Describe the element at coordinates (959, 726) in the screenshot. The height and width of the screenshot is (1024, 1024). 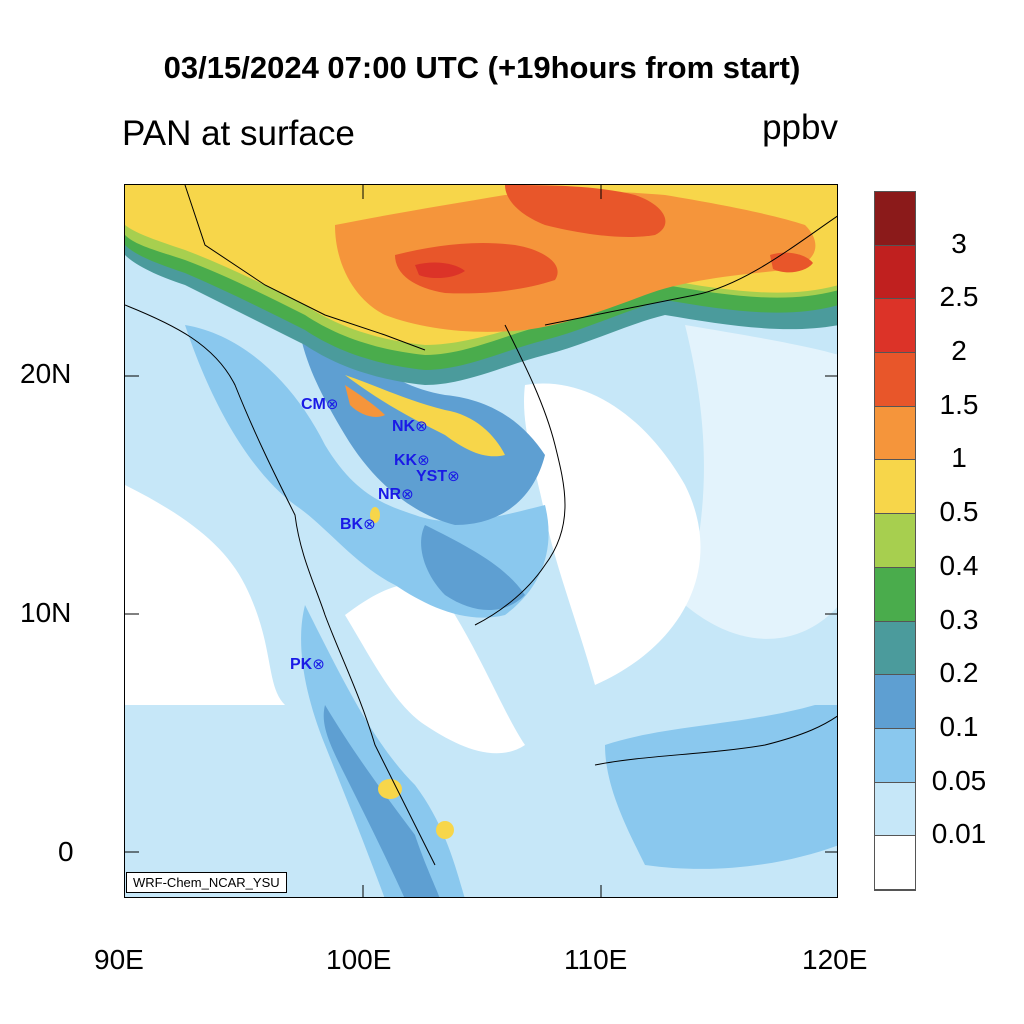
I see `colorbar-level-label: 0.1` at that location.